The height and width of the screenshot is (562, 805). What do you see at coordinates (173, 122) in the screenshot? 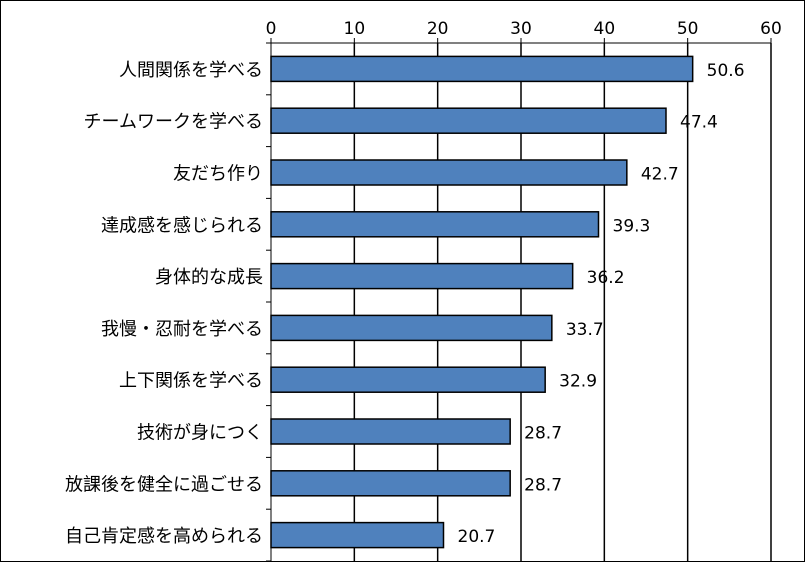
I see `category-label: チームワークを学べる` at bounding box center [173, 122].